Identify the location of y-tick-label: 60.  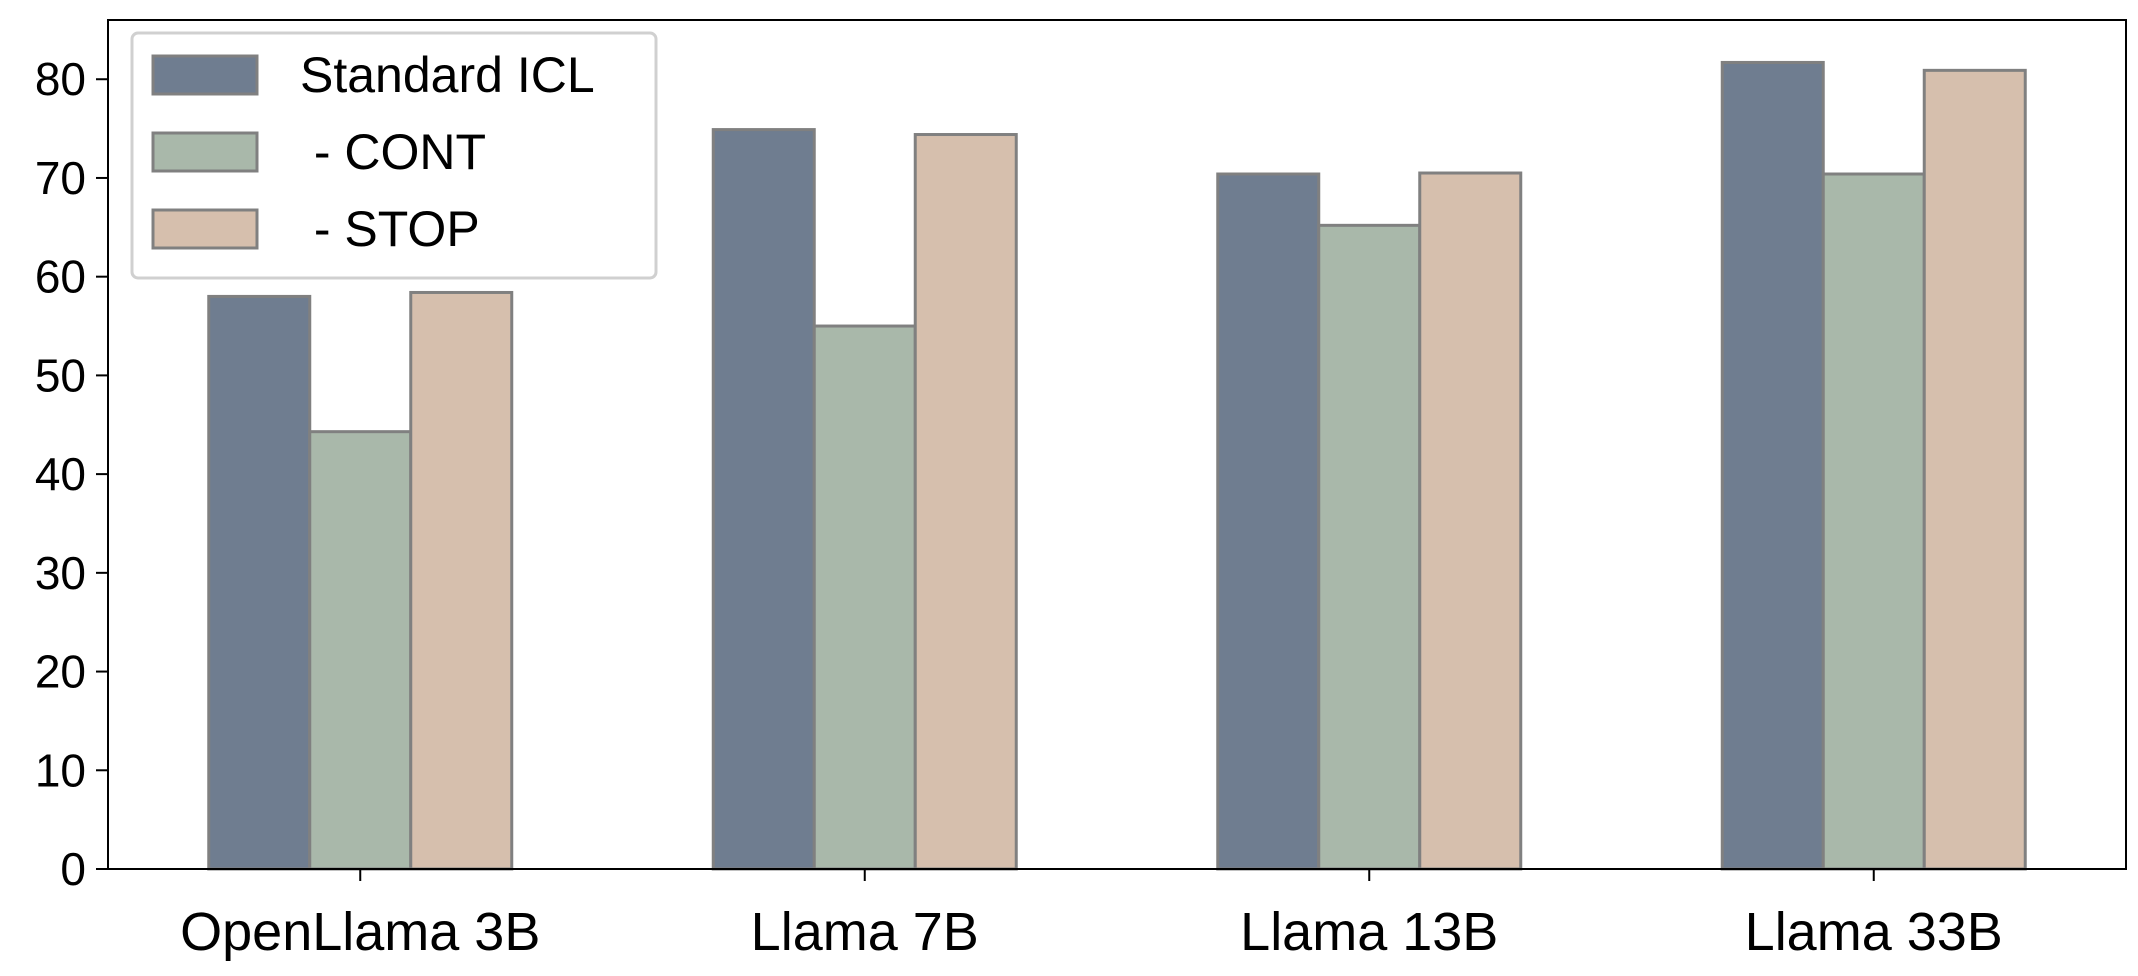
(60, 277).